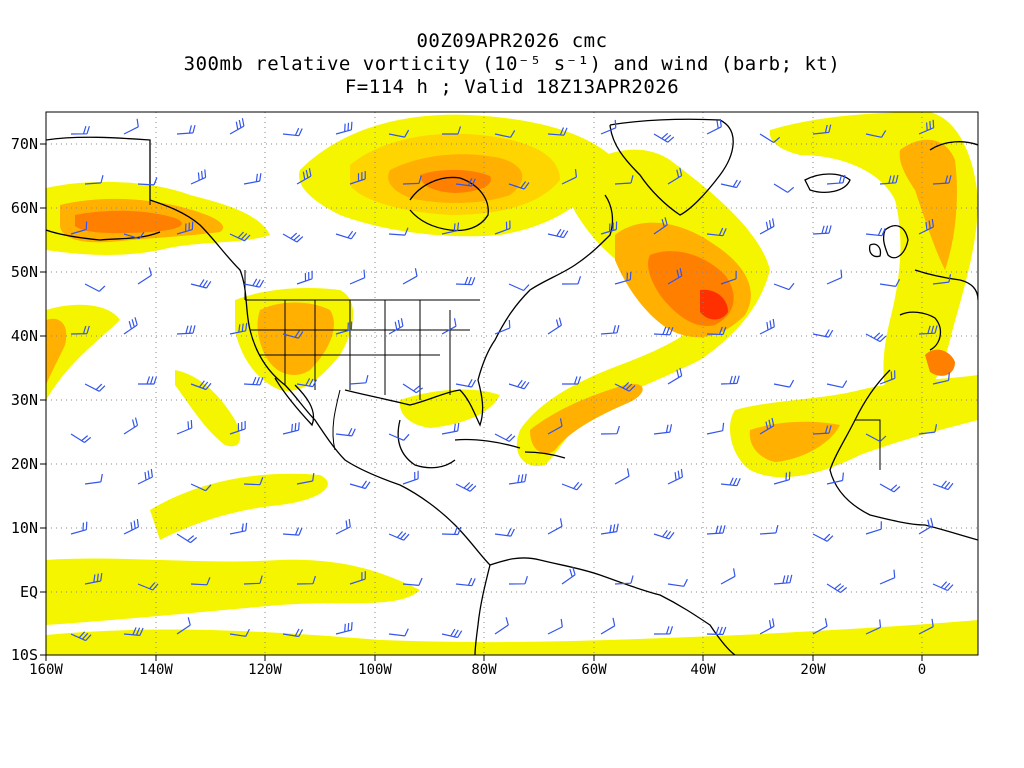  Describe the element at coordinates (940, 362) in the screenshot. I see `vort-band-iberia-max` at that location.